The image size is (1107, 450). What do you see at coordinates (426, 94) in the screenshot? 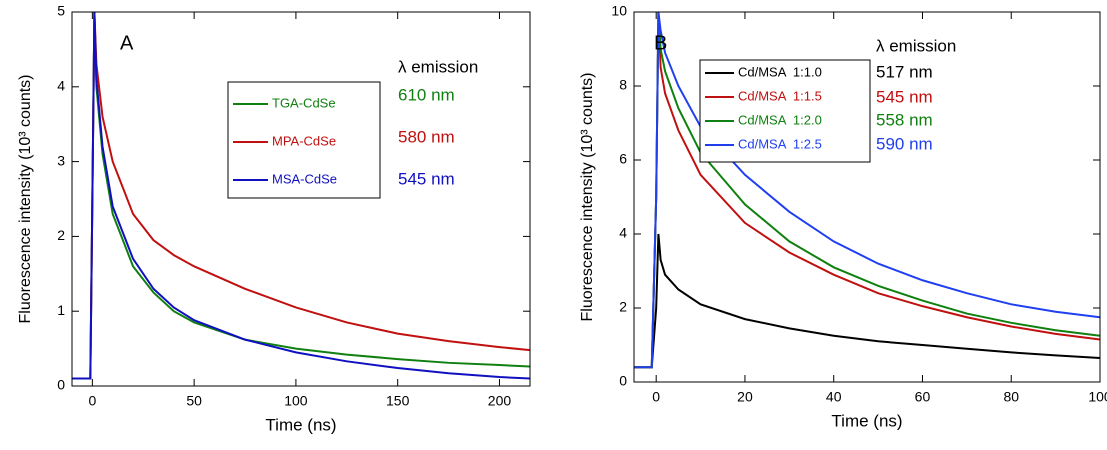
I see `emission-label: 610 nm` at bounding box center [426, 94].